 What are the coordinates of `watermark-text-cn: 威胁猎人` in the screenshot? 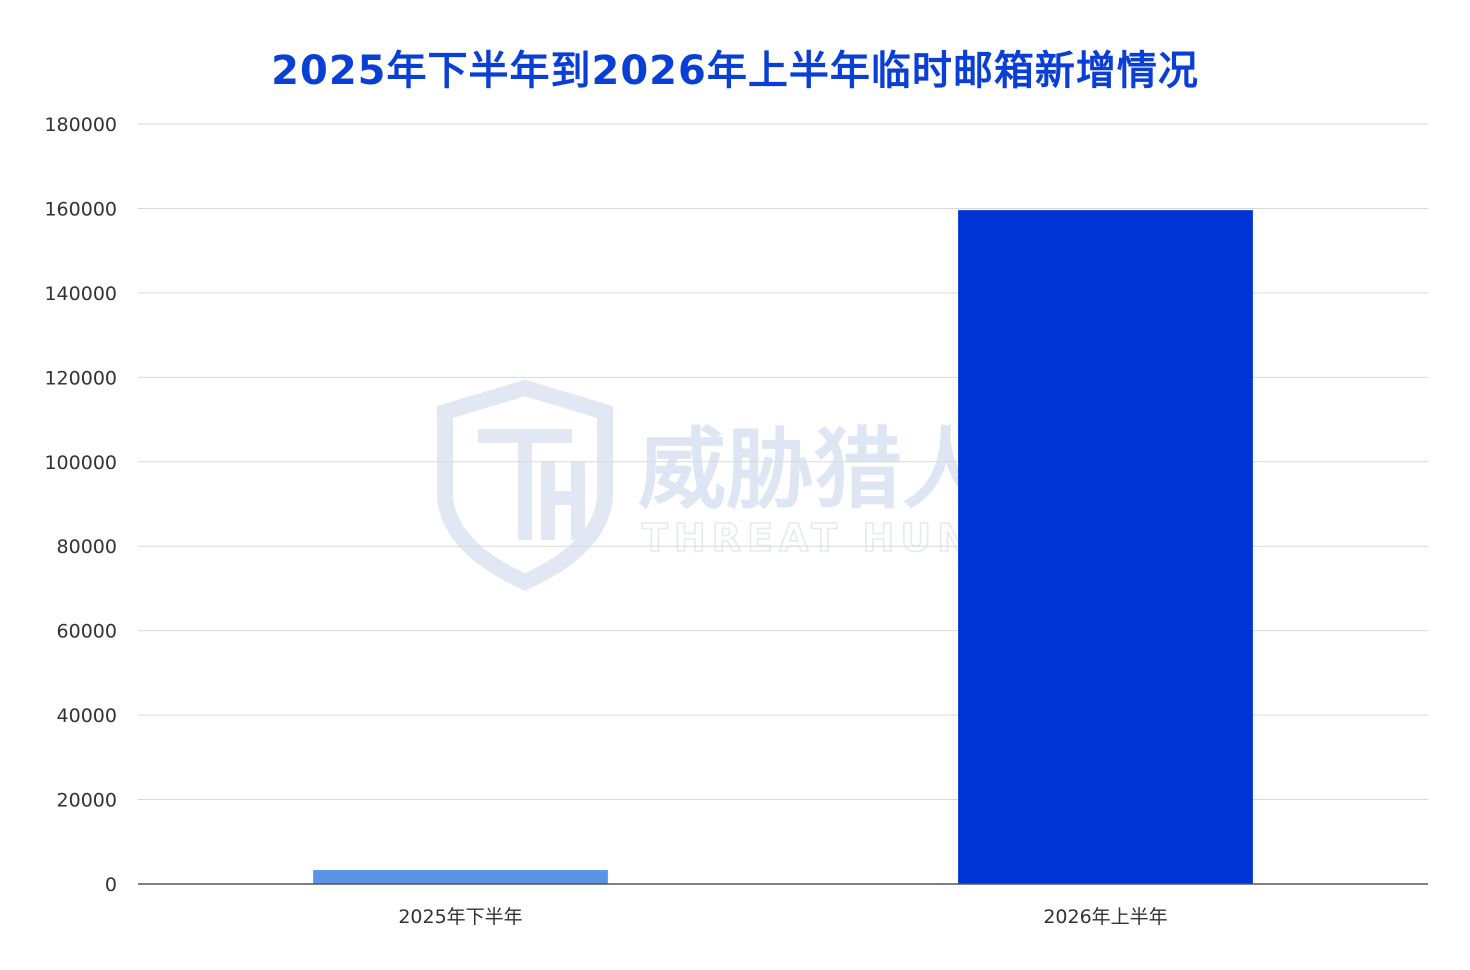 It's located at (814, 469).